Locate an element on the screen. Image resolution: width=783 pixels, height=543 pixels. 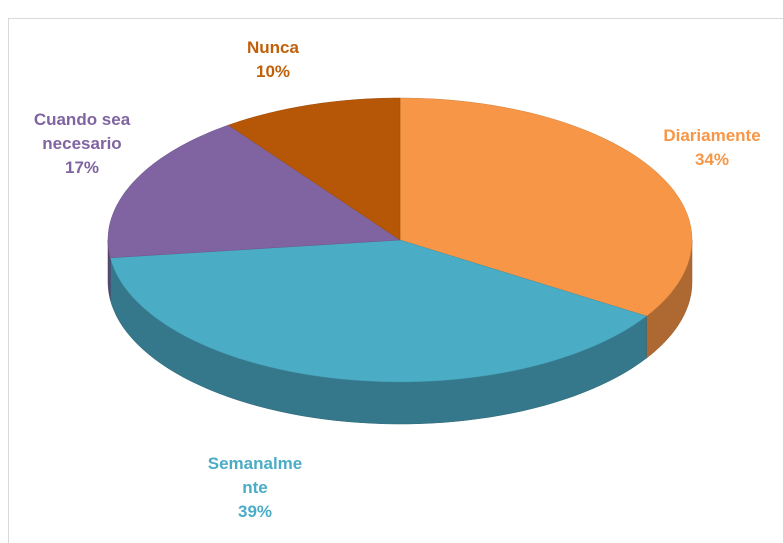
value-label: 34% is located at coordinates (712, 159).